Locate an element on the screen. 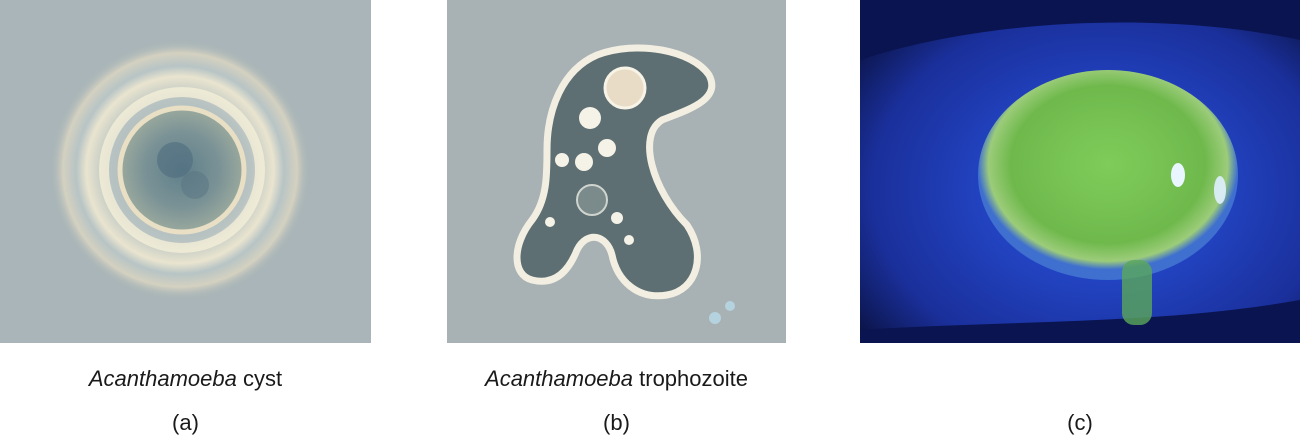 This screenshot has width=1300, height=439. caption-stage: trophozoite is located at coordinates (690, 378).